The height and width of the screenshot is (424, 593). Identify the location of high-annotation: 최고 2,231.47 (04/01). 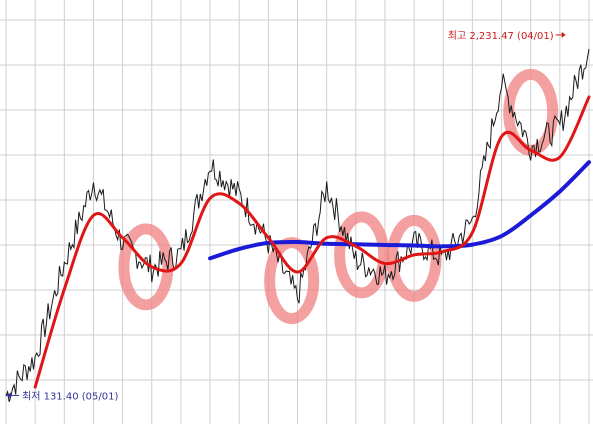
(507, 36).